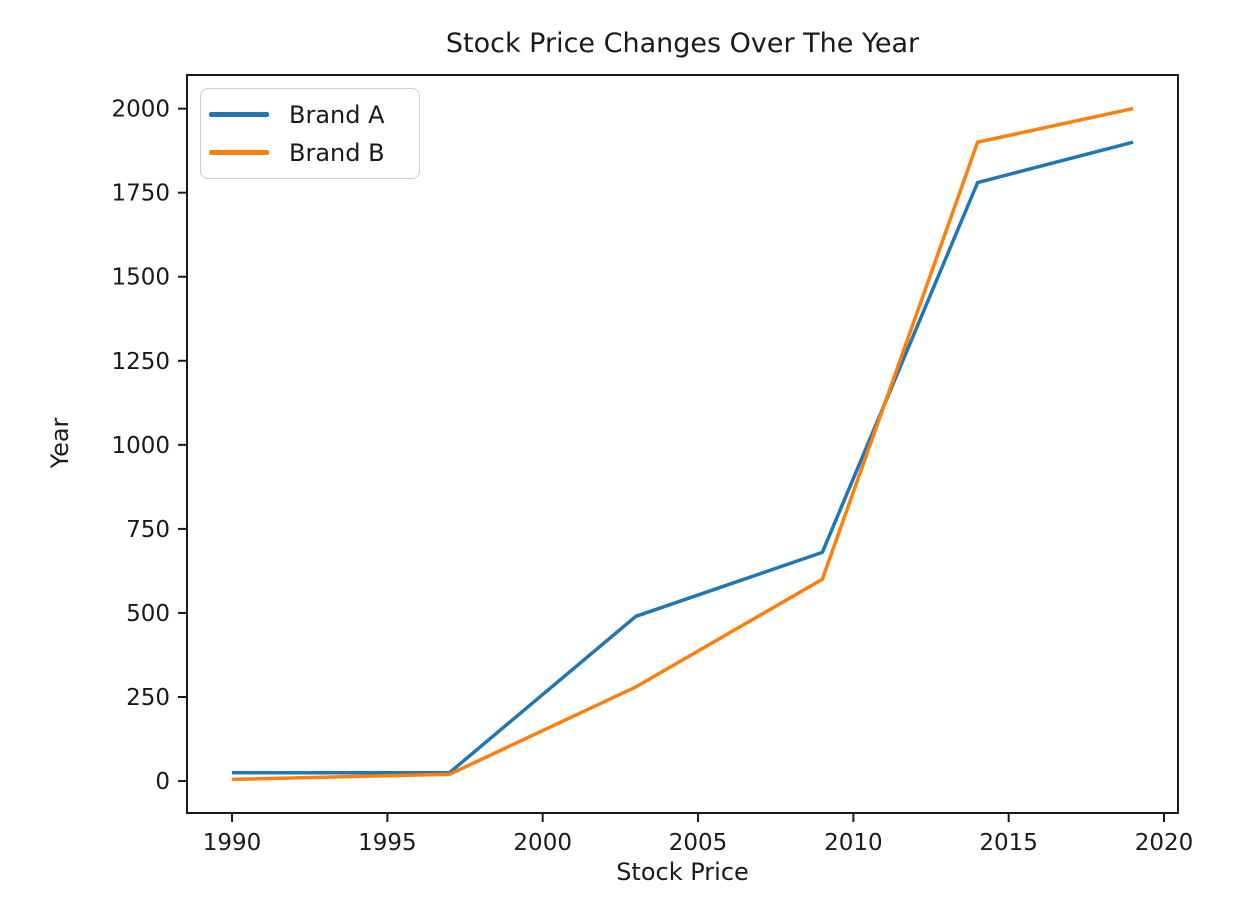 The height and width of the screenshot is (918, 1259). What do you see at coordinates (853, 843) in the screenshot?
I see `x-tick-label: 2010` at bounding box center [853, 843].